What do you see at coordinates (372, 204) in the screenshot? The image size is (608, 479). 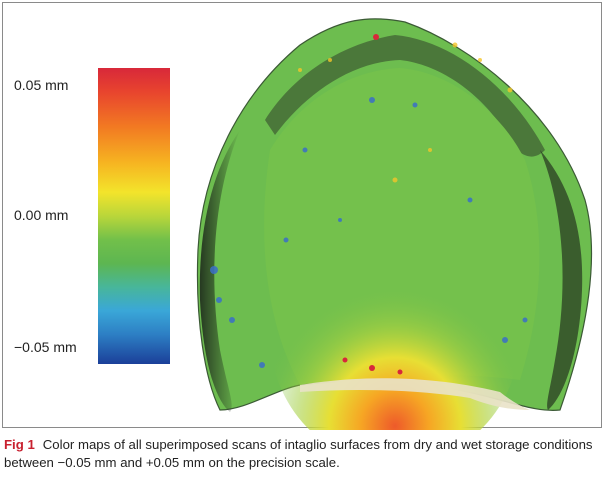 I see `max-deviation-spots` at bounding box center [372, 204].